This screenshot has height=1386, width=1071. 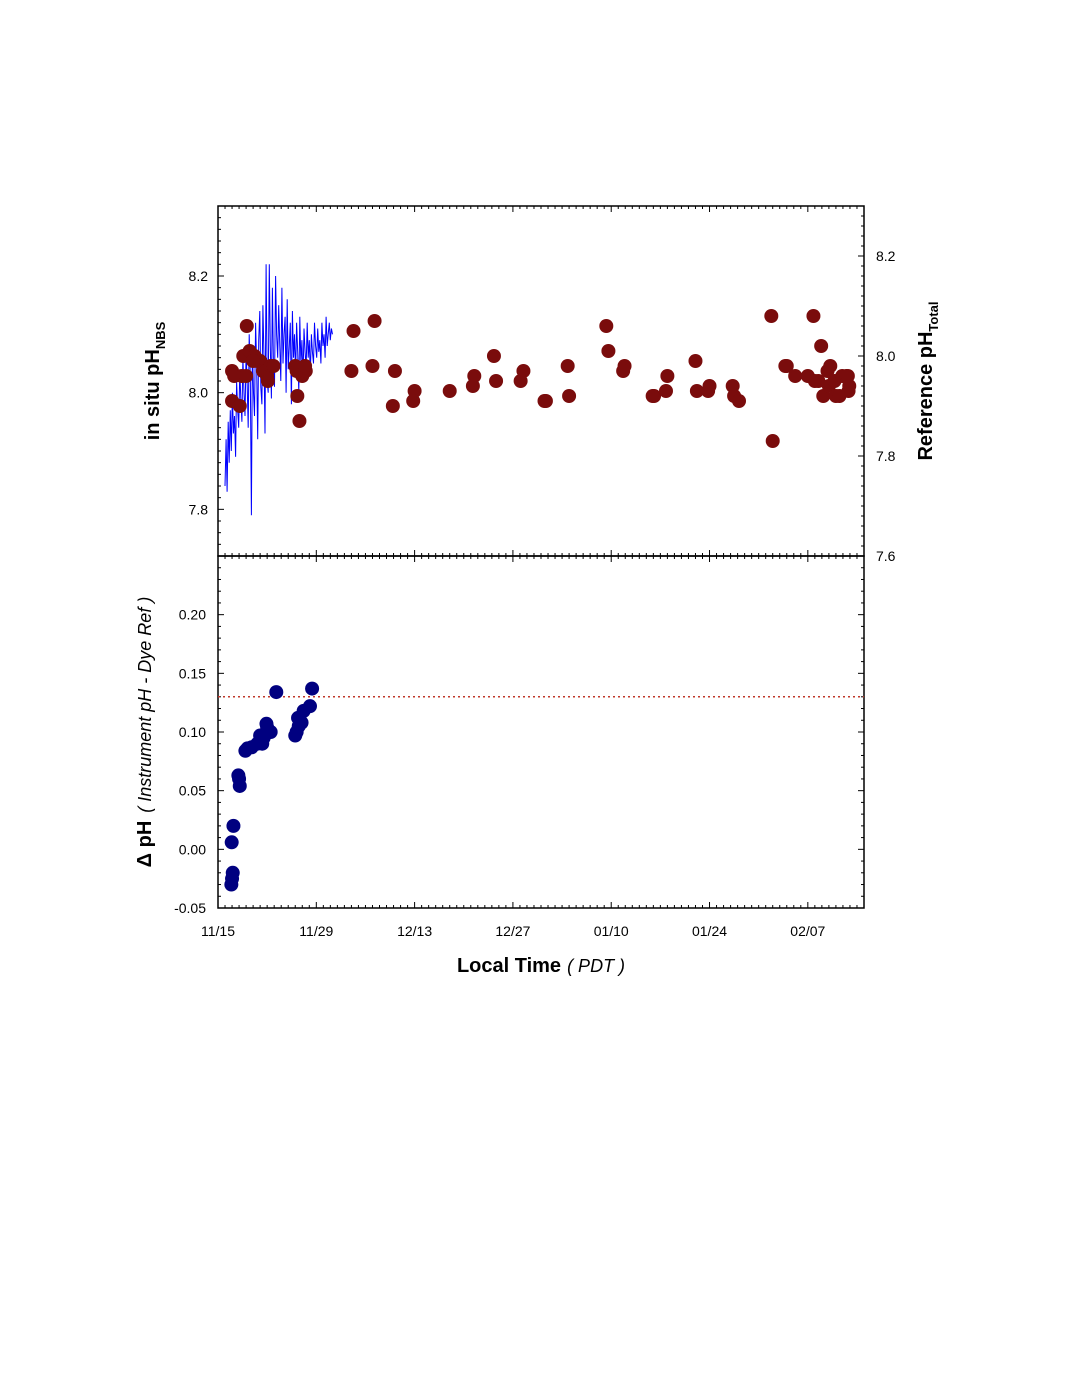 I want to click on top-left-tick-label: 8.2, so click(x=199, y=276).